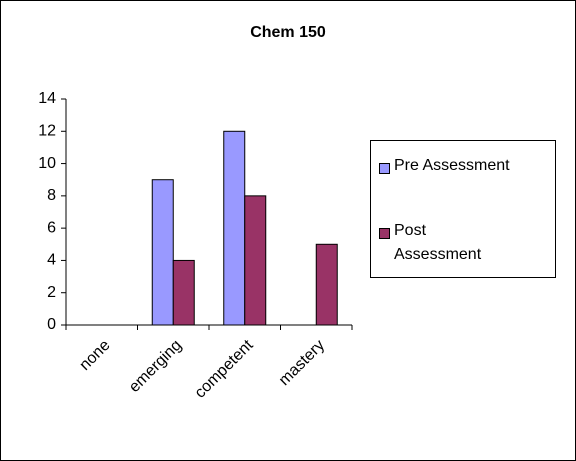  Describe the element at coordinates (47, 98) in the screenshot. I see `y-tick-label: 14` at that location.